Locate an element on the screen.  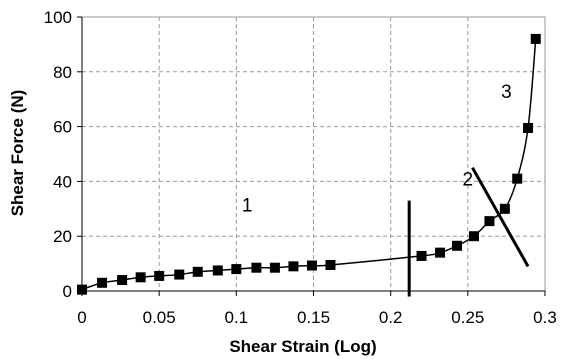
y-axis-label: Shear Force (N) is located at coordinates (17, 153).